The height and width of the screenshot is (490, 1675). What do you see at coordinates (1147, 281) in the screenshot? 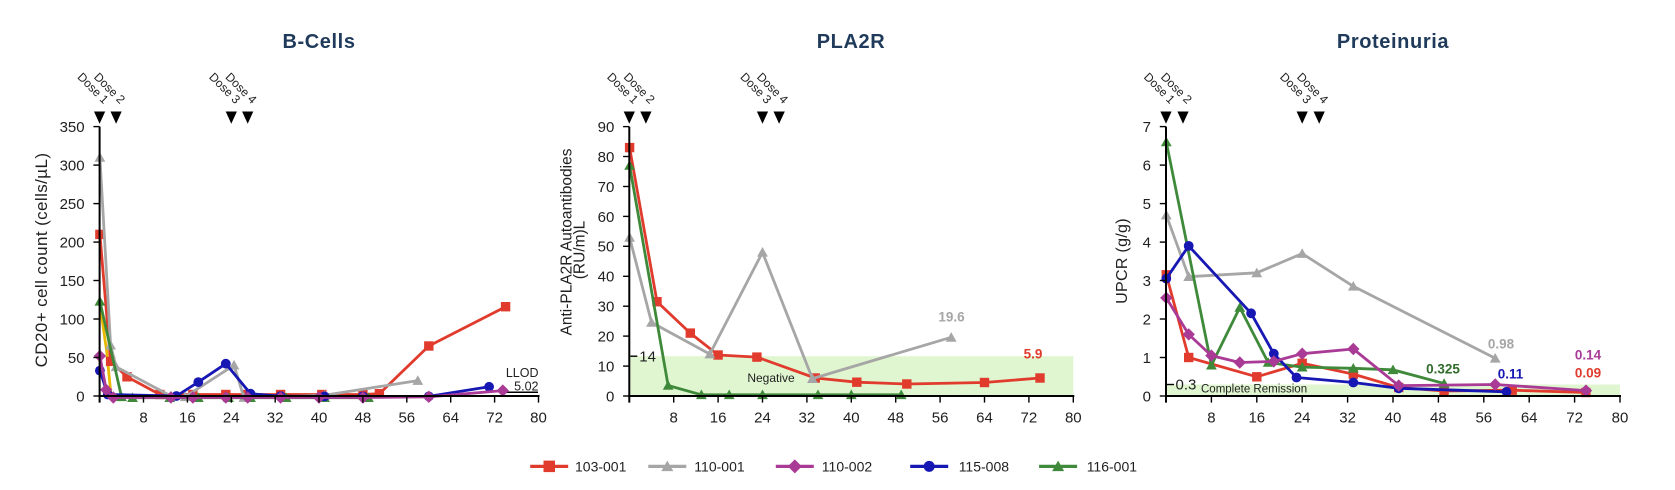
I see `svg-text: 3` at bounding box center [1147, 281].